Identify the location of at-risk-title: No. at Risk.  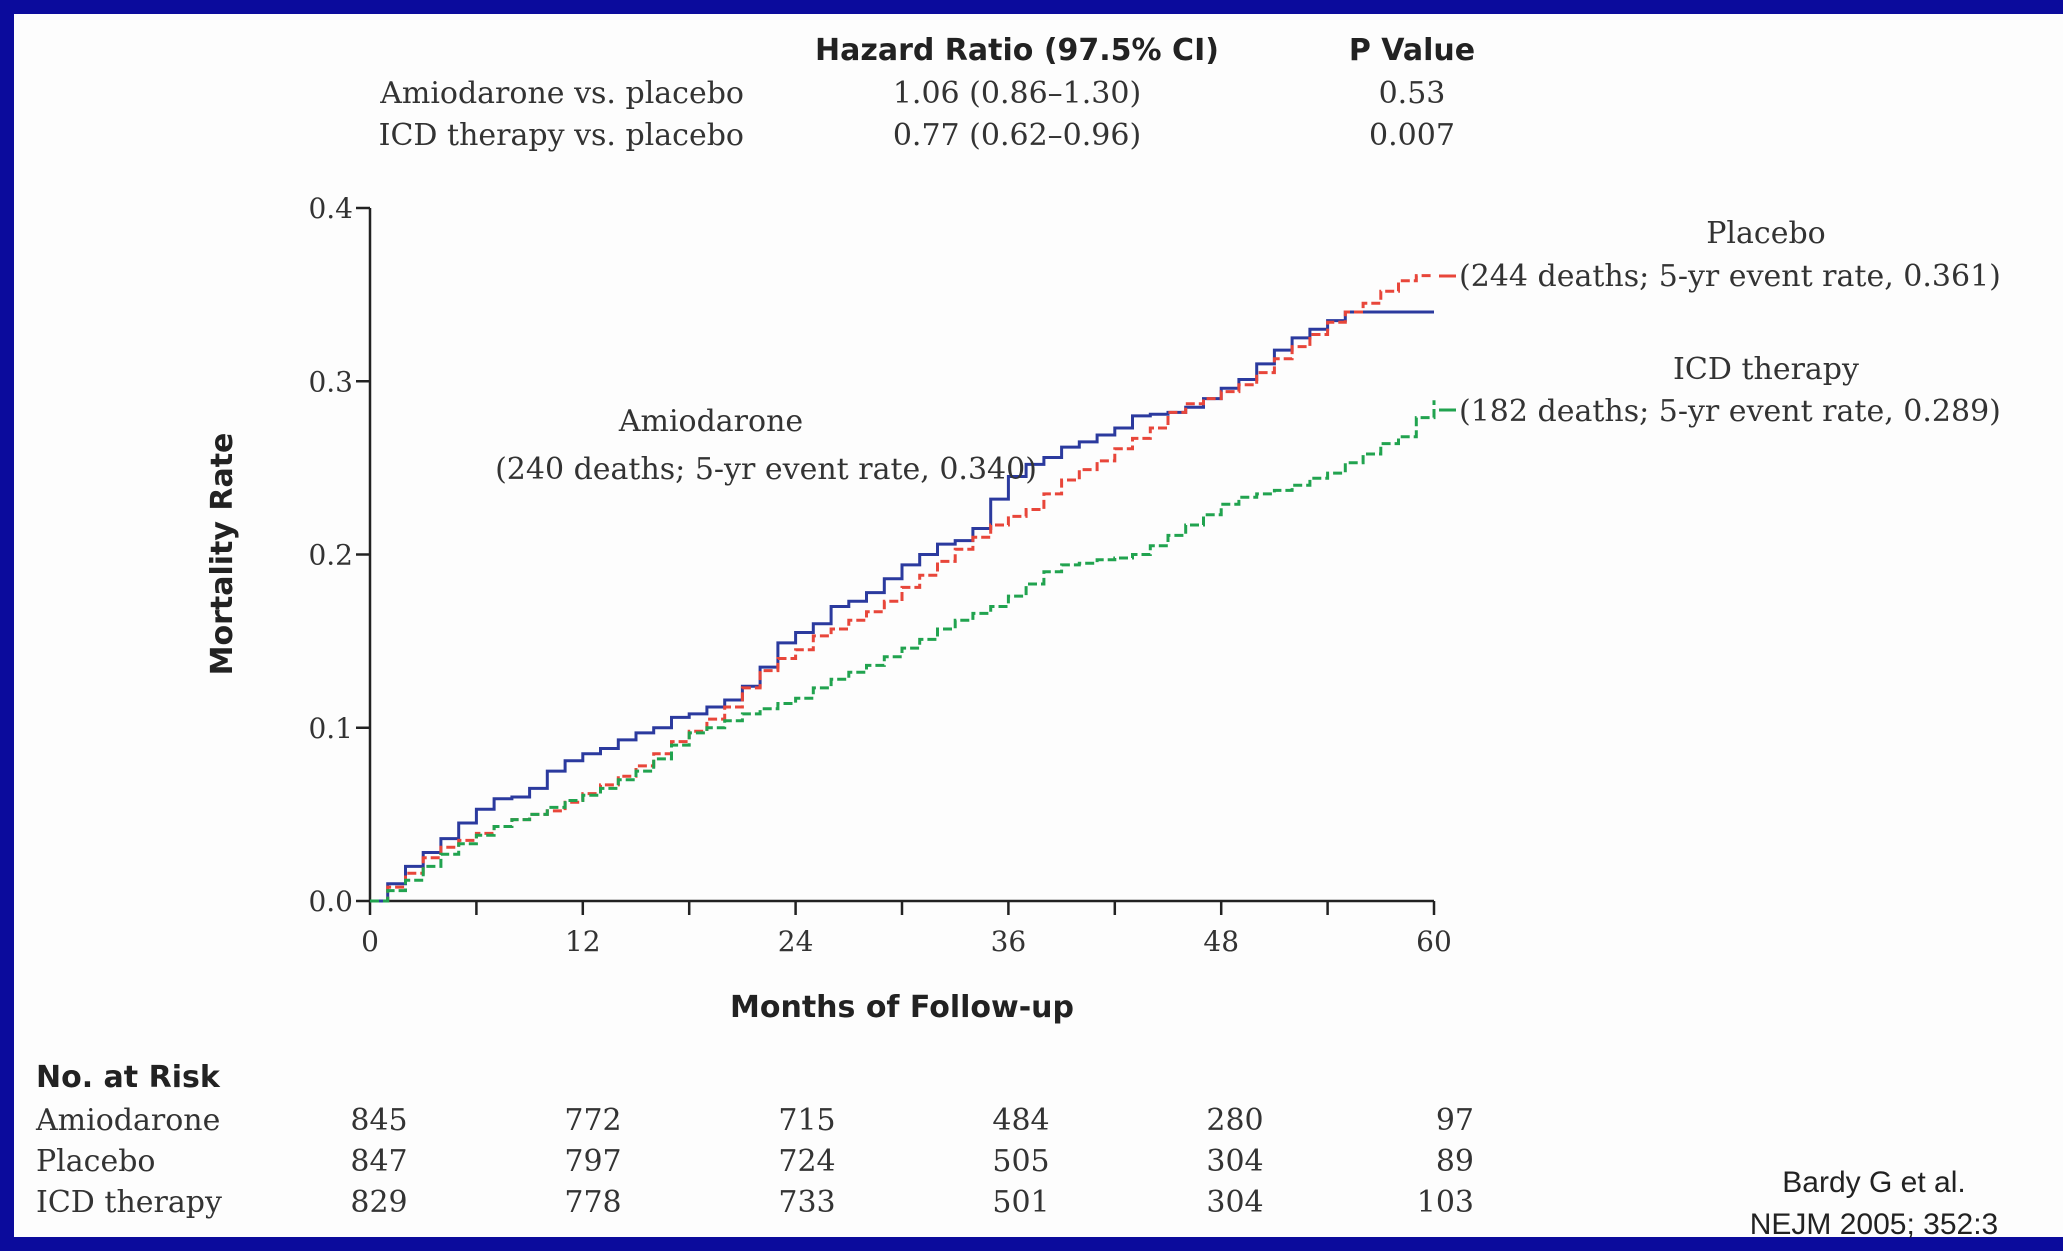
(128, 1077).